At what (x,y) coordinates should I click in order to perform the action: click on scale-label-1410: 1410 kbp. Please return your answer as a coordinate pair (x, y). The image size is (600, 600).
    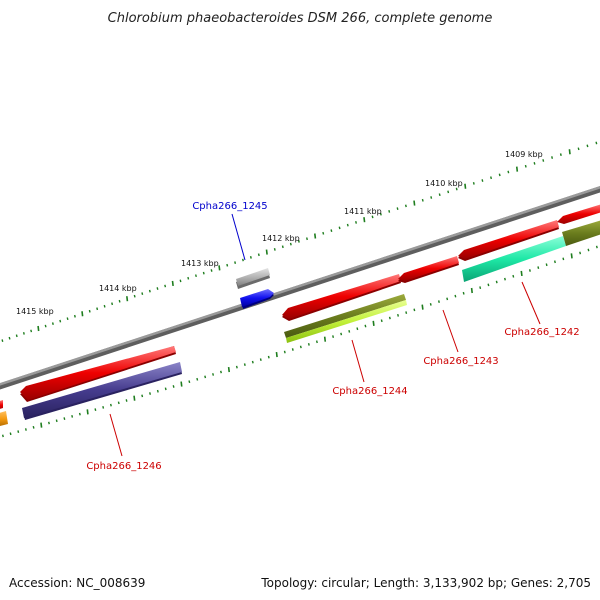
    Looking at the image, I should click on (444, 183).